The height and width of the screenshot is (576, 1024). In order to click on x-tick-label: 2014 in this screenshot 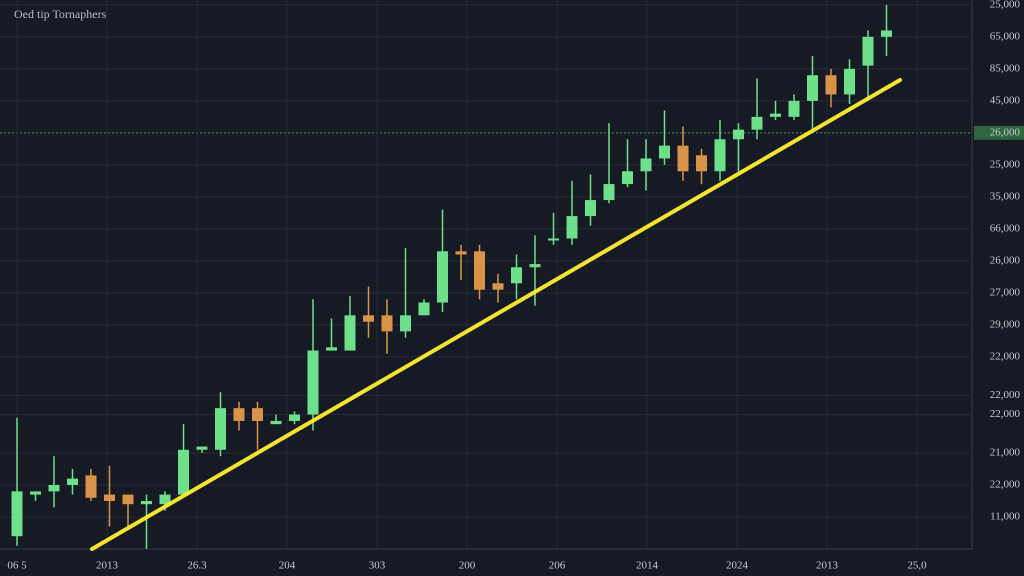, I will do `click(647, 566)`.